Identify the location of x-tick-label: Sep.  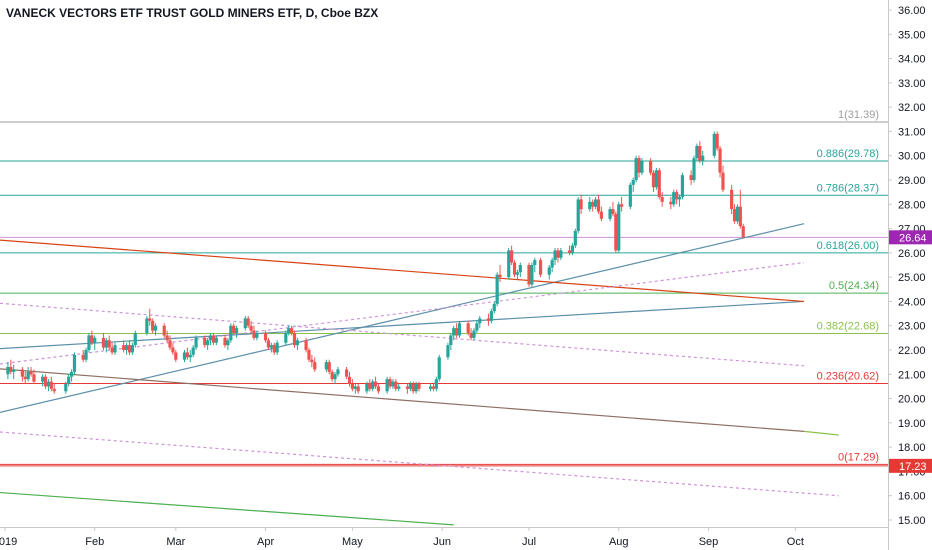
(709, 542).